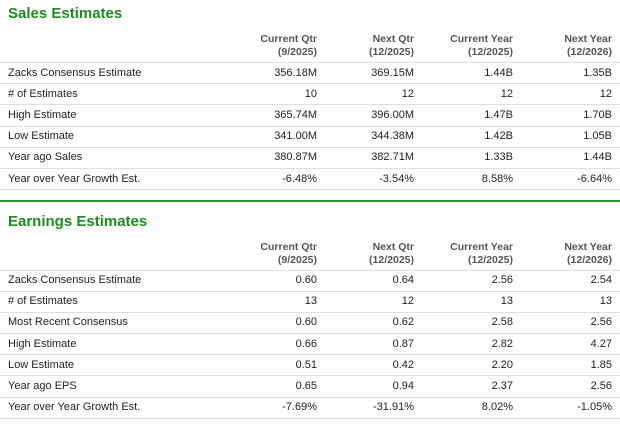  Describe the element at coordinates (310, 93) in the screenshot. I see `cell-value: 10` at that location.